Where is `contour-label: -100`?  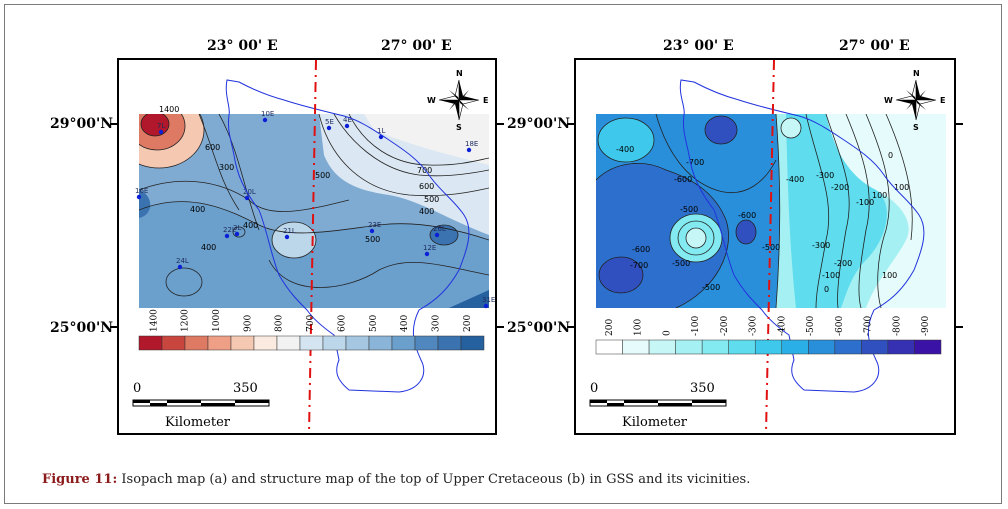
contour-label: -100 is located at coordinates (865, 202).